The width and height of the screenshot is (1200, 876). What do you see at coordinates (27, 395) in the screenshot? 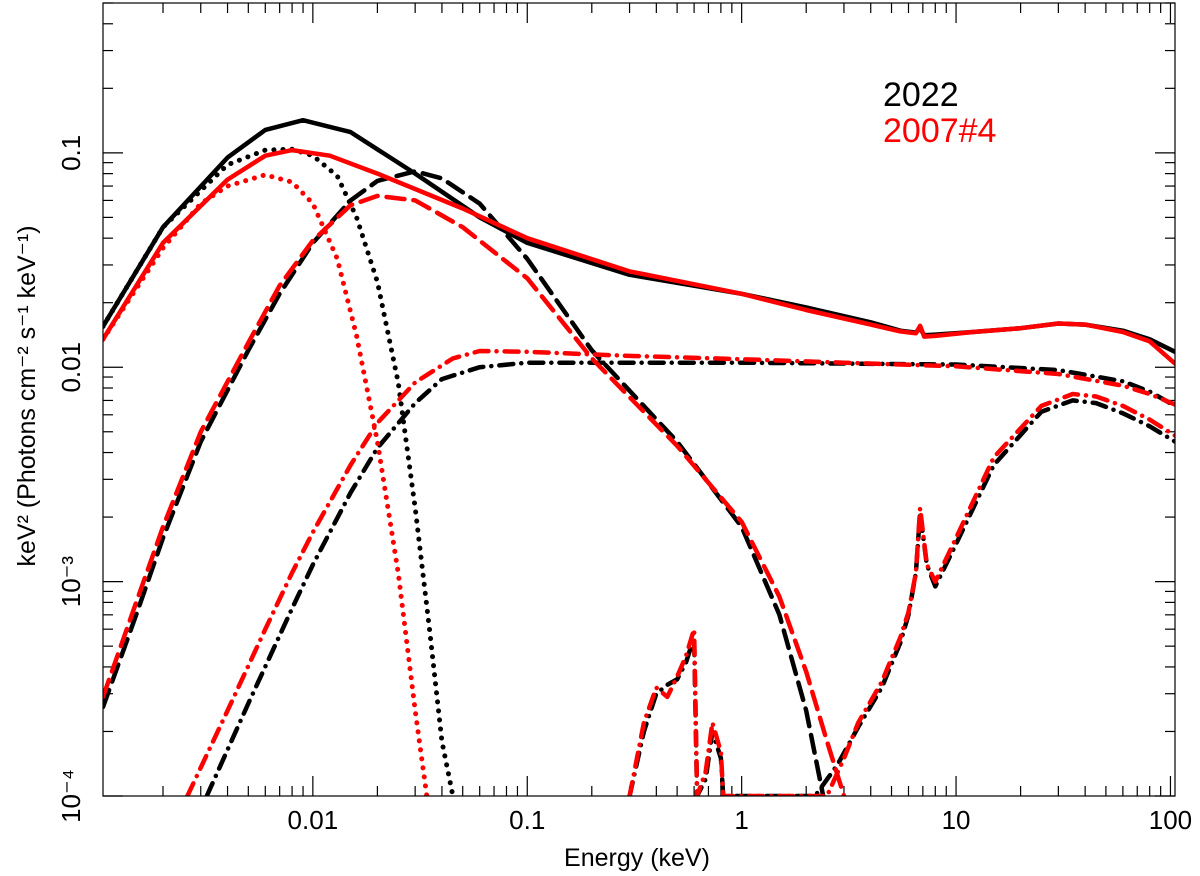
I see `y-axis-title: keV² (Photons cm⁻² s⁻¹ keV⁻¹)` at bounding box center [27, 395].